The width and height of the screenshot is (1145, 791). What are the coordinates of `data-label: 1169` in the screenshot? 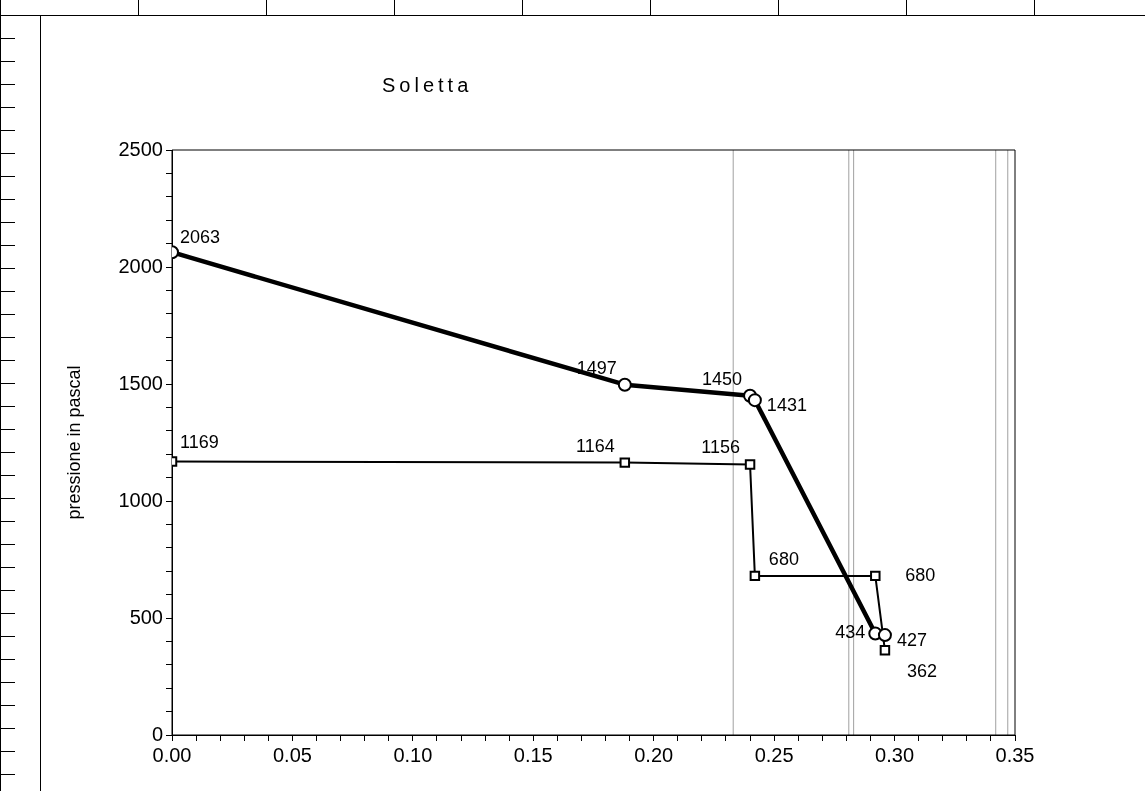 It's located at (199, 442).